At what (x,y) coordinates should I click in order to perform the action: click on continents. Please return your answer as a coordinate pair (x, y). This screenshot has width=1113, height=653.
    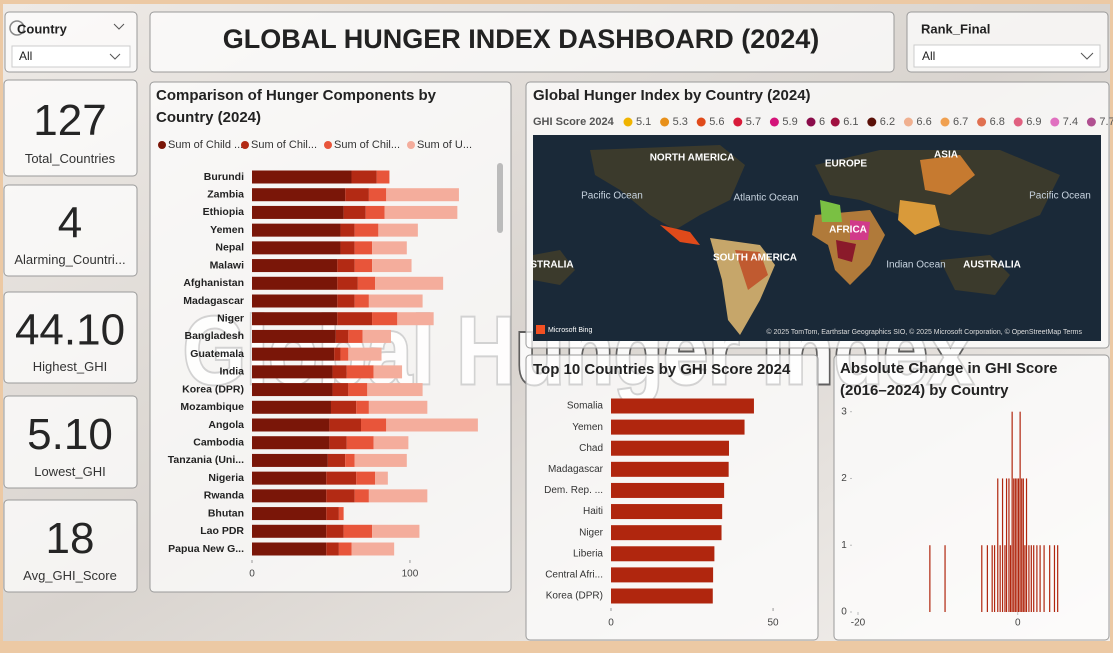
    Looking at the image, I should click on (796, 240).